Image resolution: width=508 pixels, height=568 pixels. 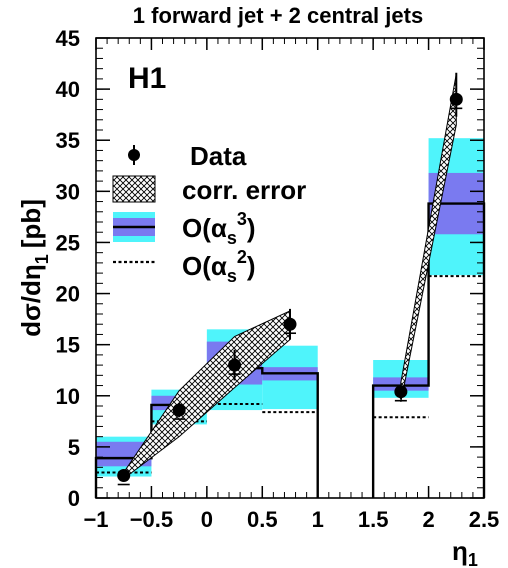 What do you see at coordinates (318, 519) in the screenshot?
I see `x-tick-label: 1` at bounding box center [318, 519].